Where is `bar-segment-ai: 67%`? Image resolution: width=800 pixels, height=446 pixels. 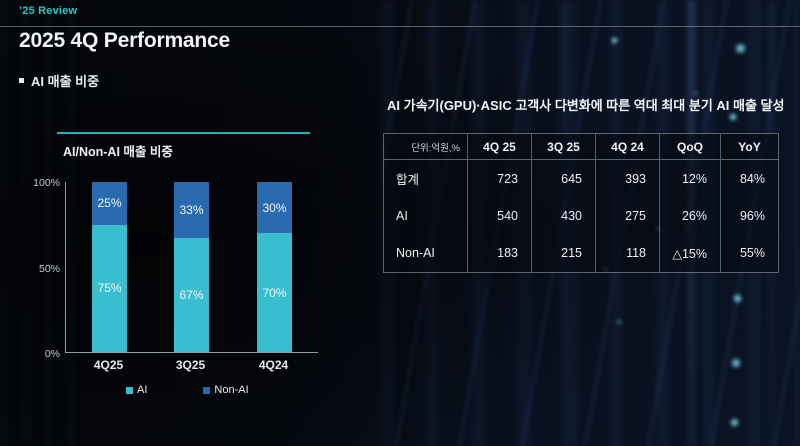 bar-segment-ai: 67% is located at coordinates (191, 295).